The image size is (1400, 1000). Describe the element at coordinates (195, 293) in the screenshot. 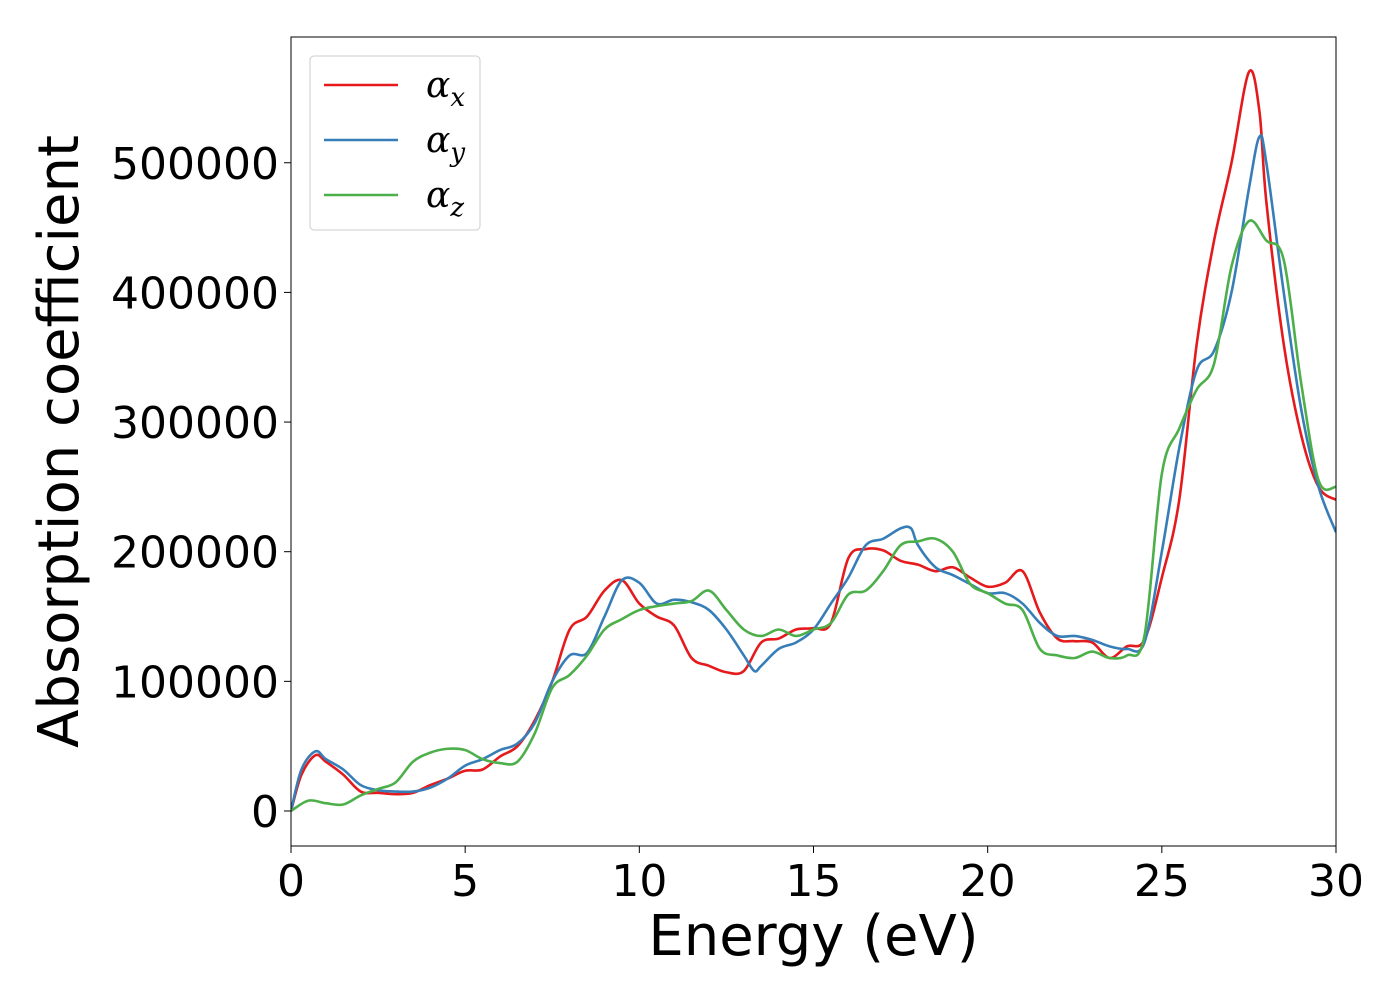

I see `y-tick-label: 400000` at that location.